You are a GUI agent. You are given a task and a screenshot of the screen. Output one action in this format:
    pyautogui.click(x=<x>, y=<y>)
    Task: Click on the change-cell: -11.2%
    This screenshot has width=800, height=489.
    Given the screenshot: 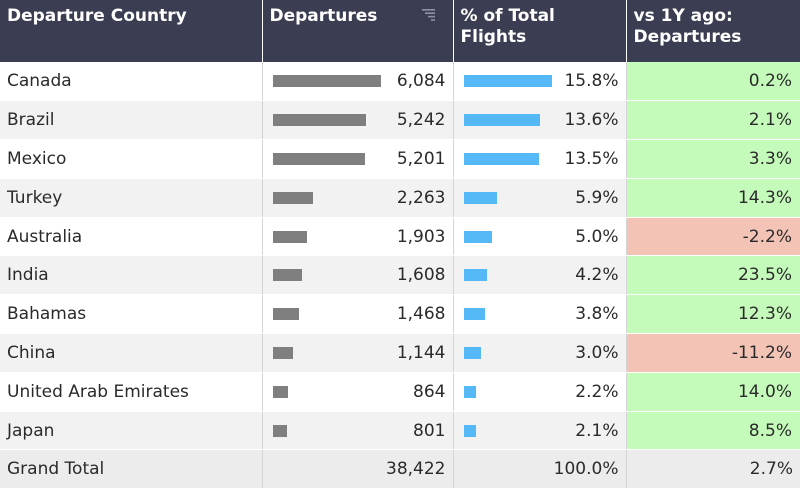 What is the action you would take?
    pyautogui.click(x=713, y=353)
    